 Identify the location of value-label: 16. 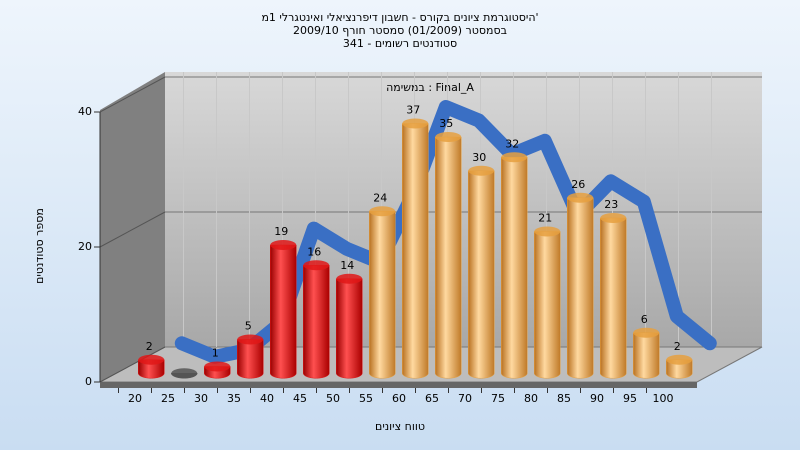
(314, 251).